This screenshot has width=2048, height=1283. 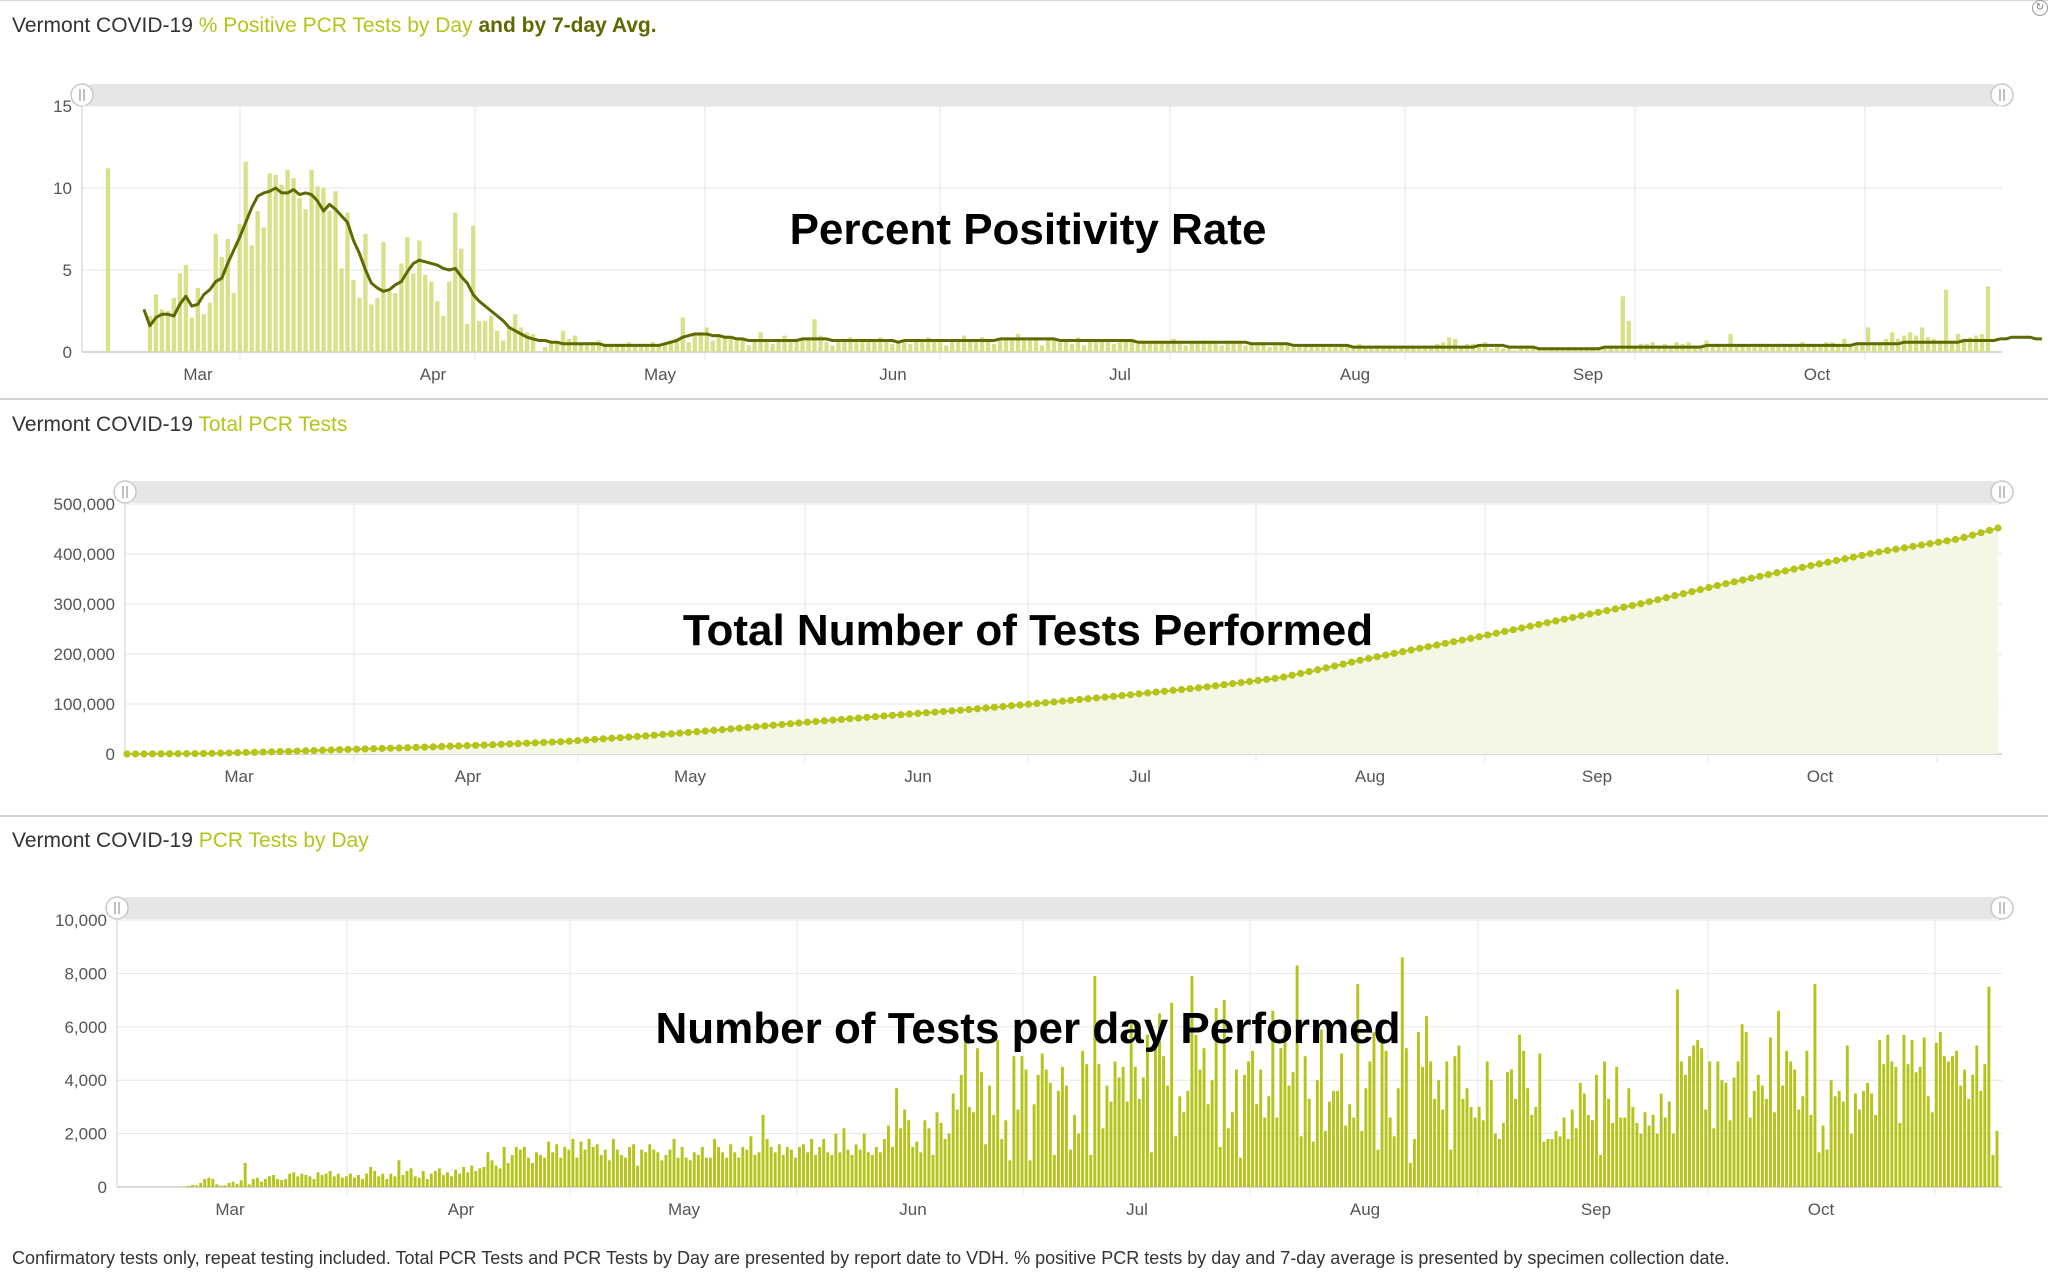 What do you see at coordinates (84, 504) in the screenshot?
I see `y-tick-label: 500,000` at bounding box center [84, 504].